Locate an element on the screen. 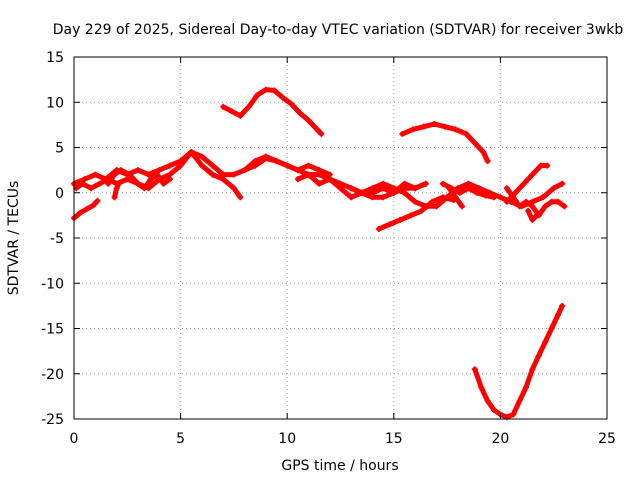 This screenshot has height=480, width=640. x-tick-label: 0 is located at coordinates (74, 439).